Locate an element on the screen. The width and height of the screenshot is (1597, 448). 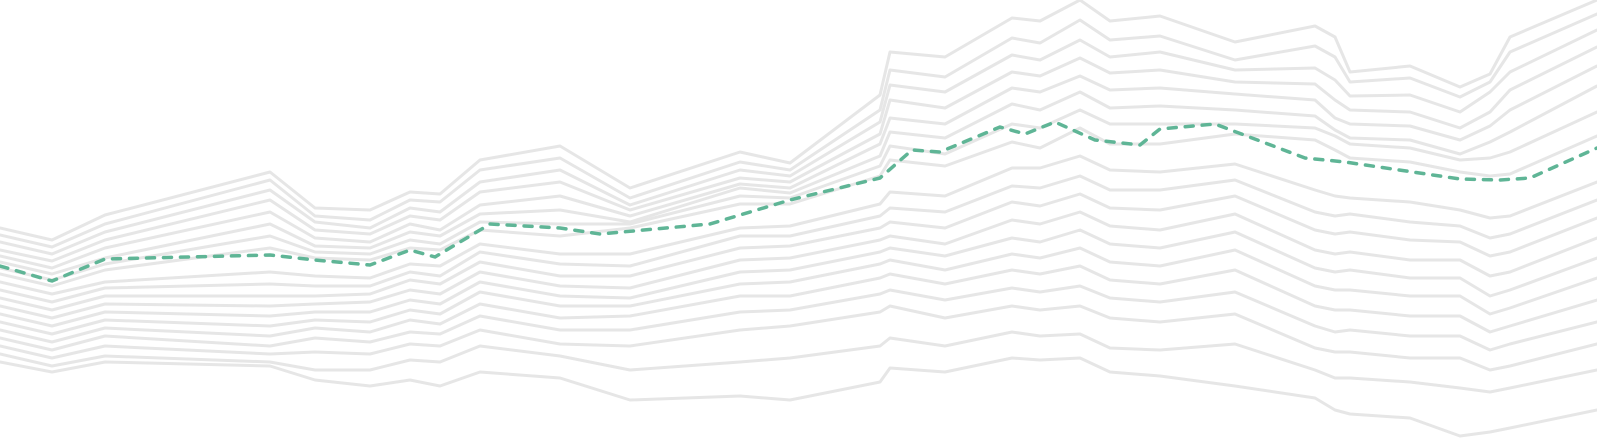
wave-line is located at coordinates (798, 362).